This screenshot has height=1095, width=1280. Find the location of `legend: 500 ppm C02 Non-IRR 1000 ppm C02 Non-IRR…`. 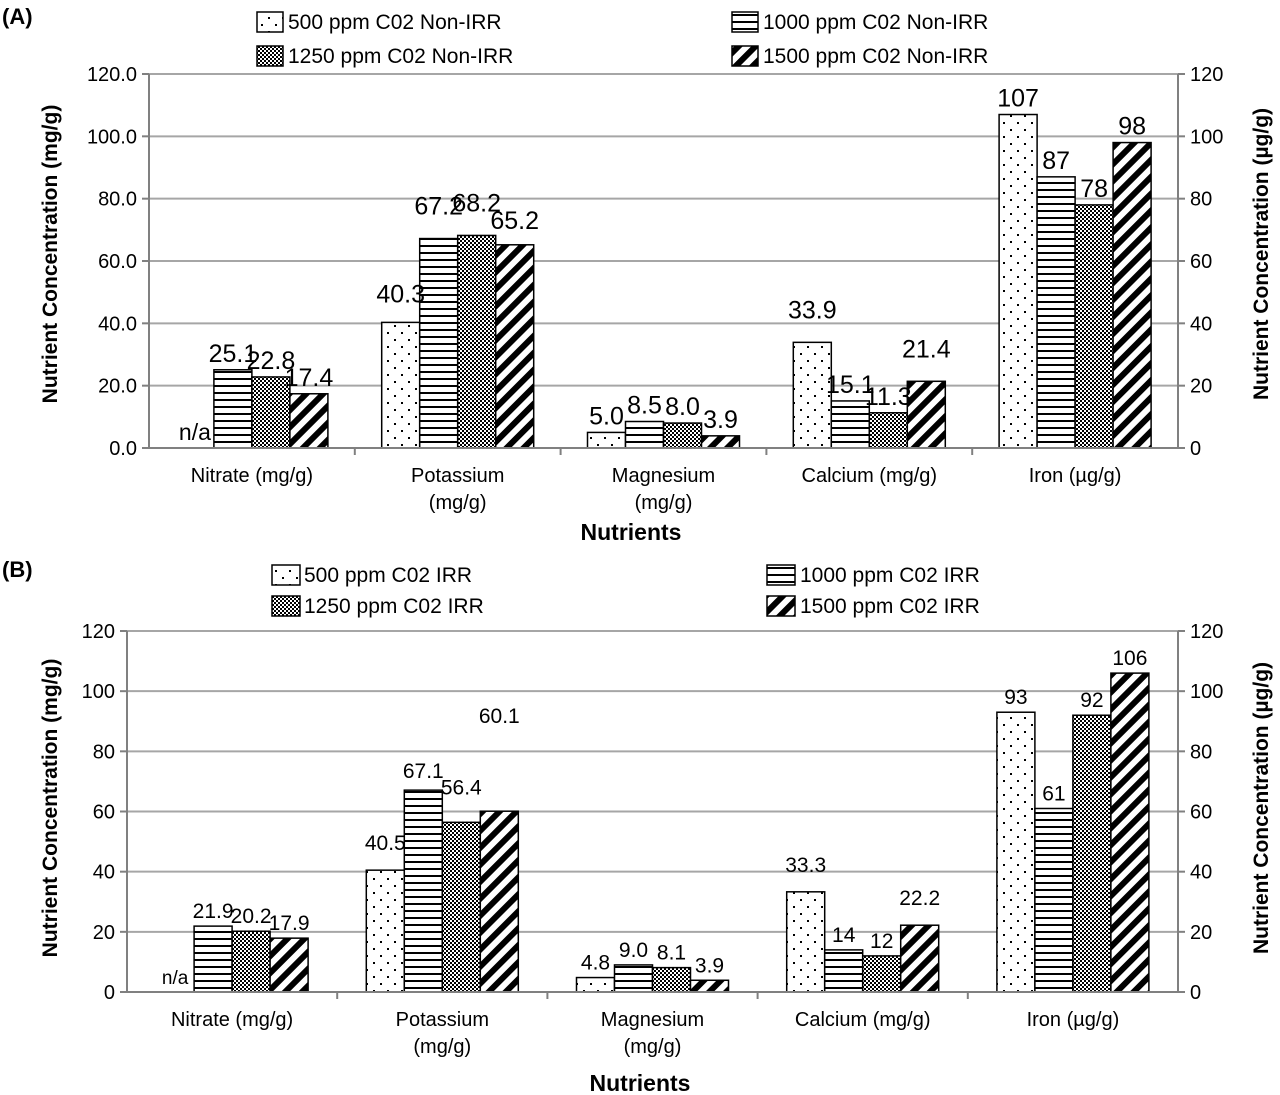

legend: 500 ppm C02 Non-IRR 1000 ppm C02 Non-IRR… is located at coordinates (622, 39).